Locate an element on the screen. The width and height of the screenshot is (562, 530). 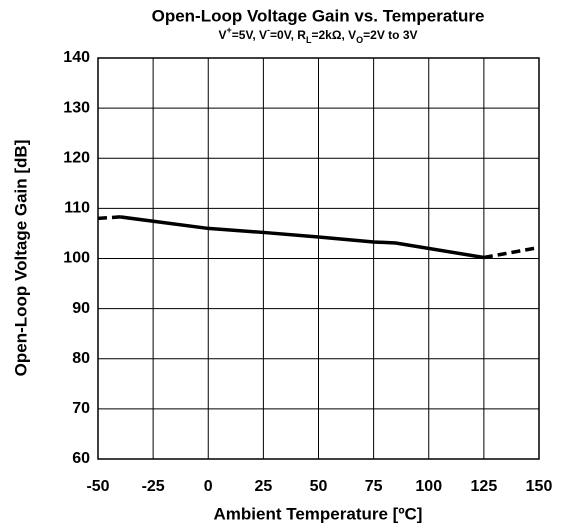
y-tick-label: 60 is located at coordinates (81, 458).